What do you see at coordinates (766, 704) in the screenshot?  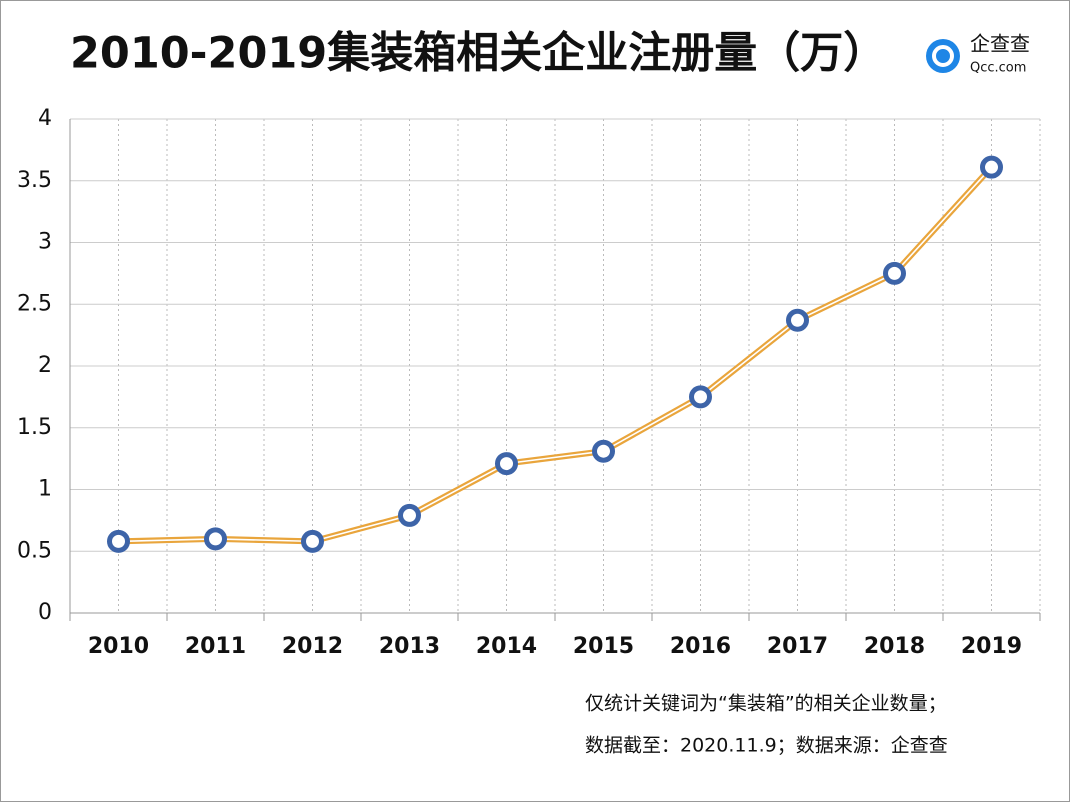 I see `note: 仅统计关键词为“集装箱”的相关企业数量；` at bounding box center [766, 704].